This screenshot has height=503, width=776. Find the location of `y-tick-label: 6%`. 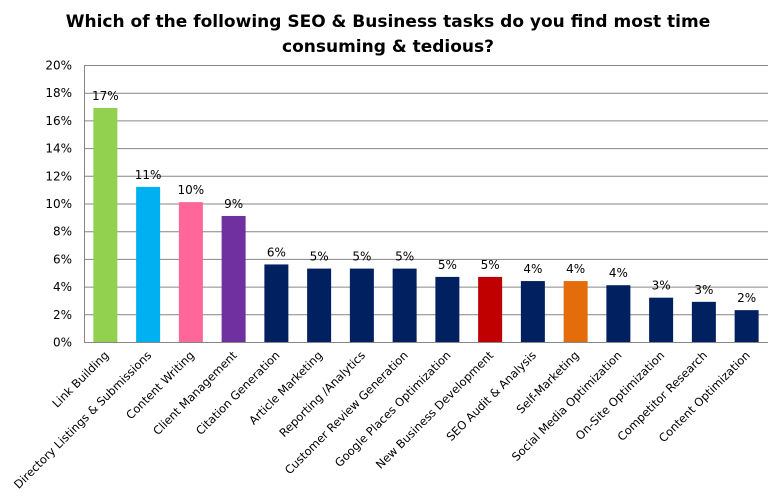

y-tick-label: 6% is located at coordinates (62, 259).